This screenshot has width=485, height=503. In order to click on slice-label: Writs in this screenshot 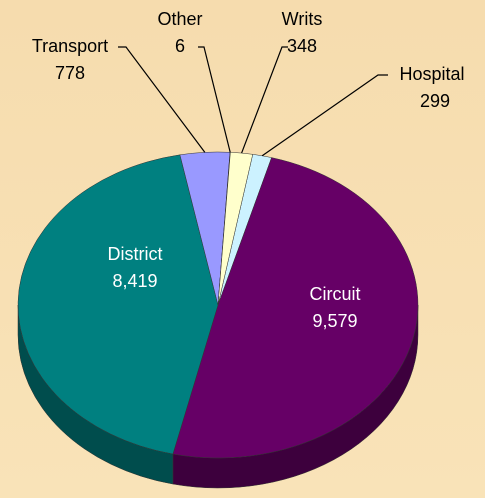, I will do `click(302, 19)`.